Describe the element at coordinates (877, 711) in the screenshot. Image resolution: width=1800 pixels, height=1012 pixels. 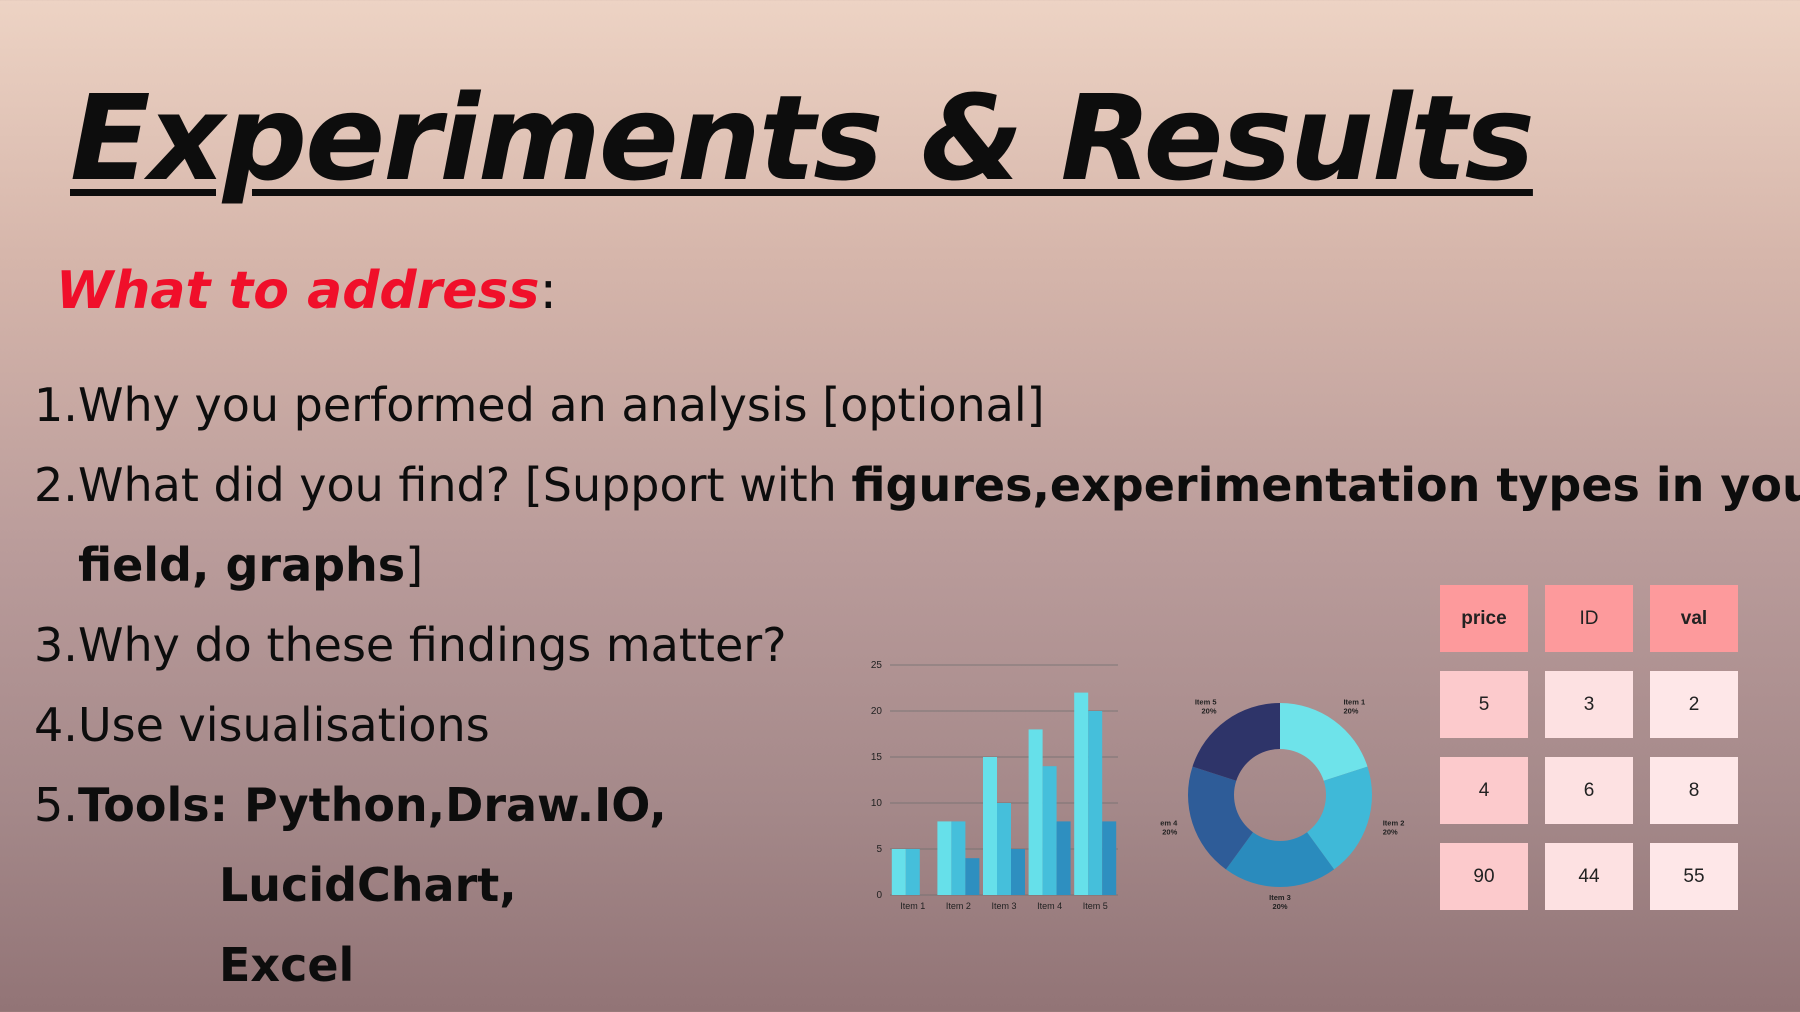
I see `y-tick-label: 20` at that location.